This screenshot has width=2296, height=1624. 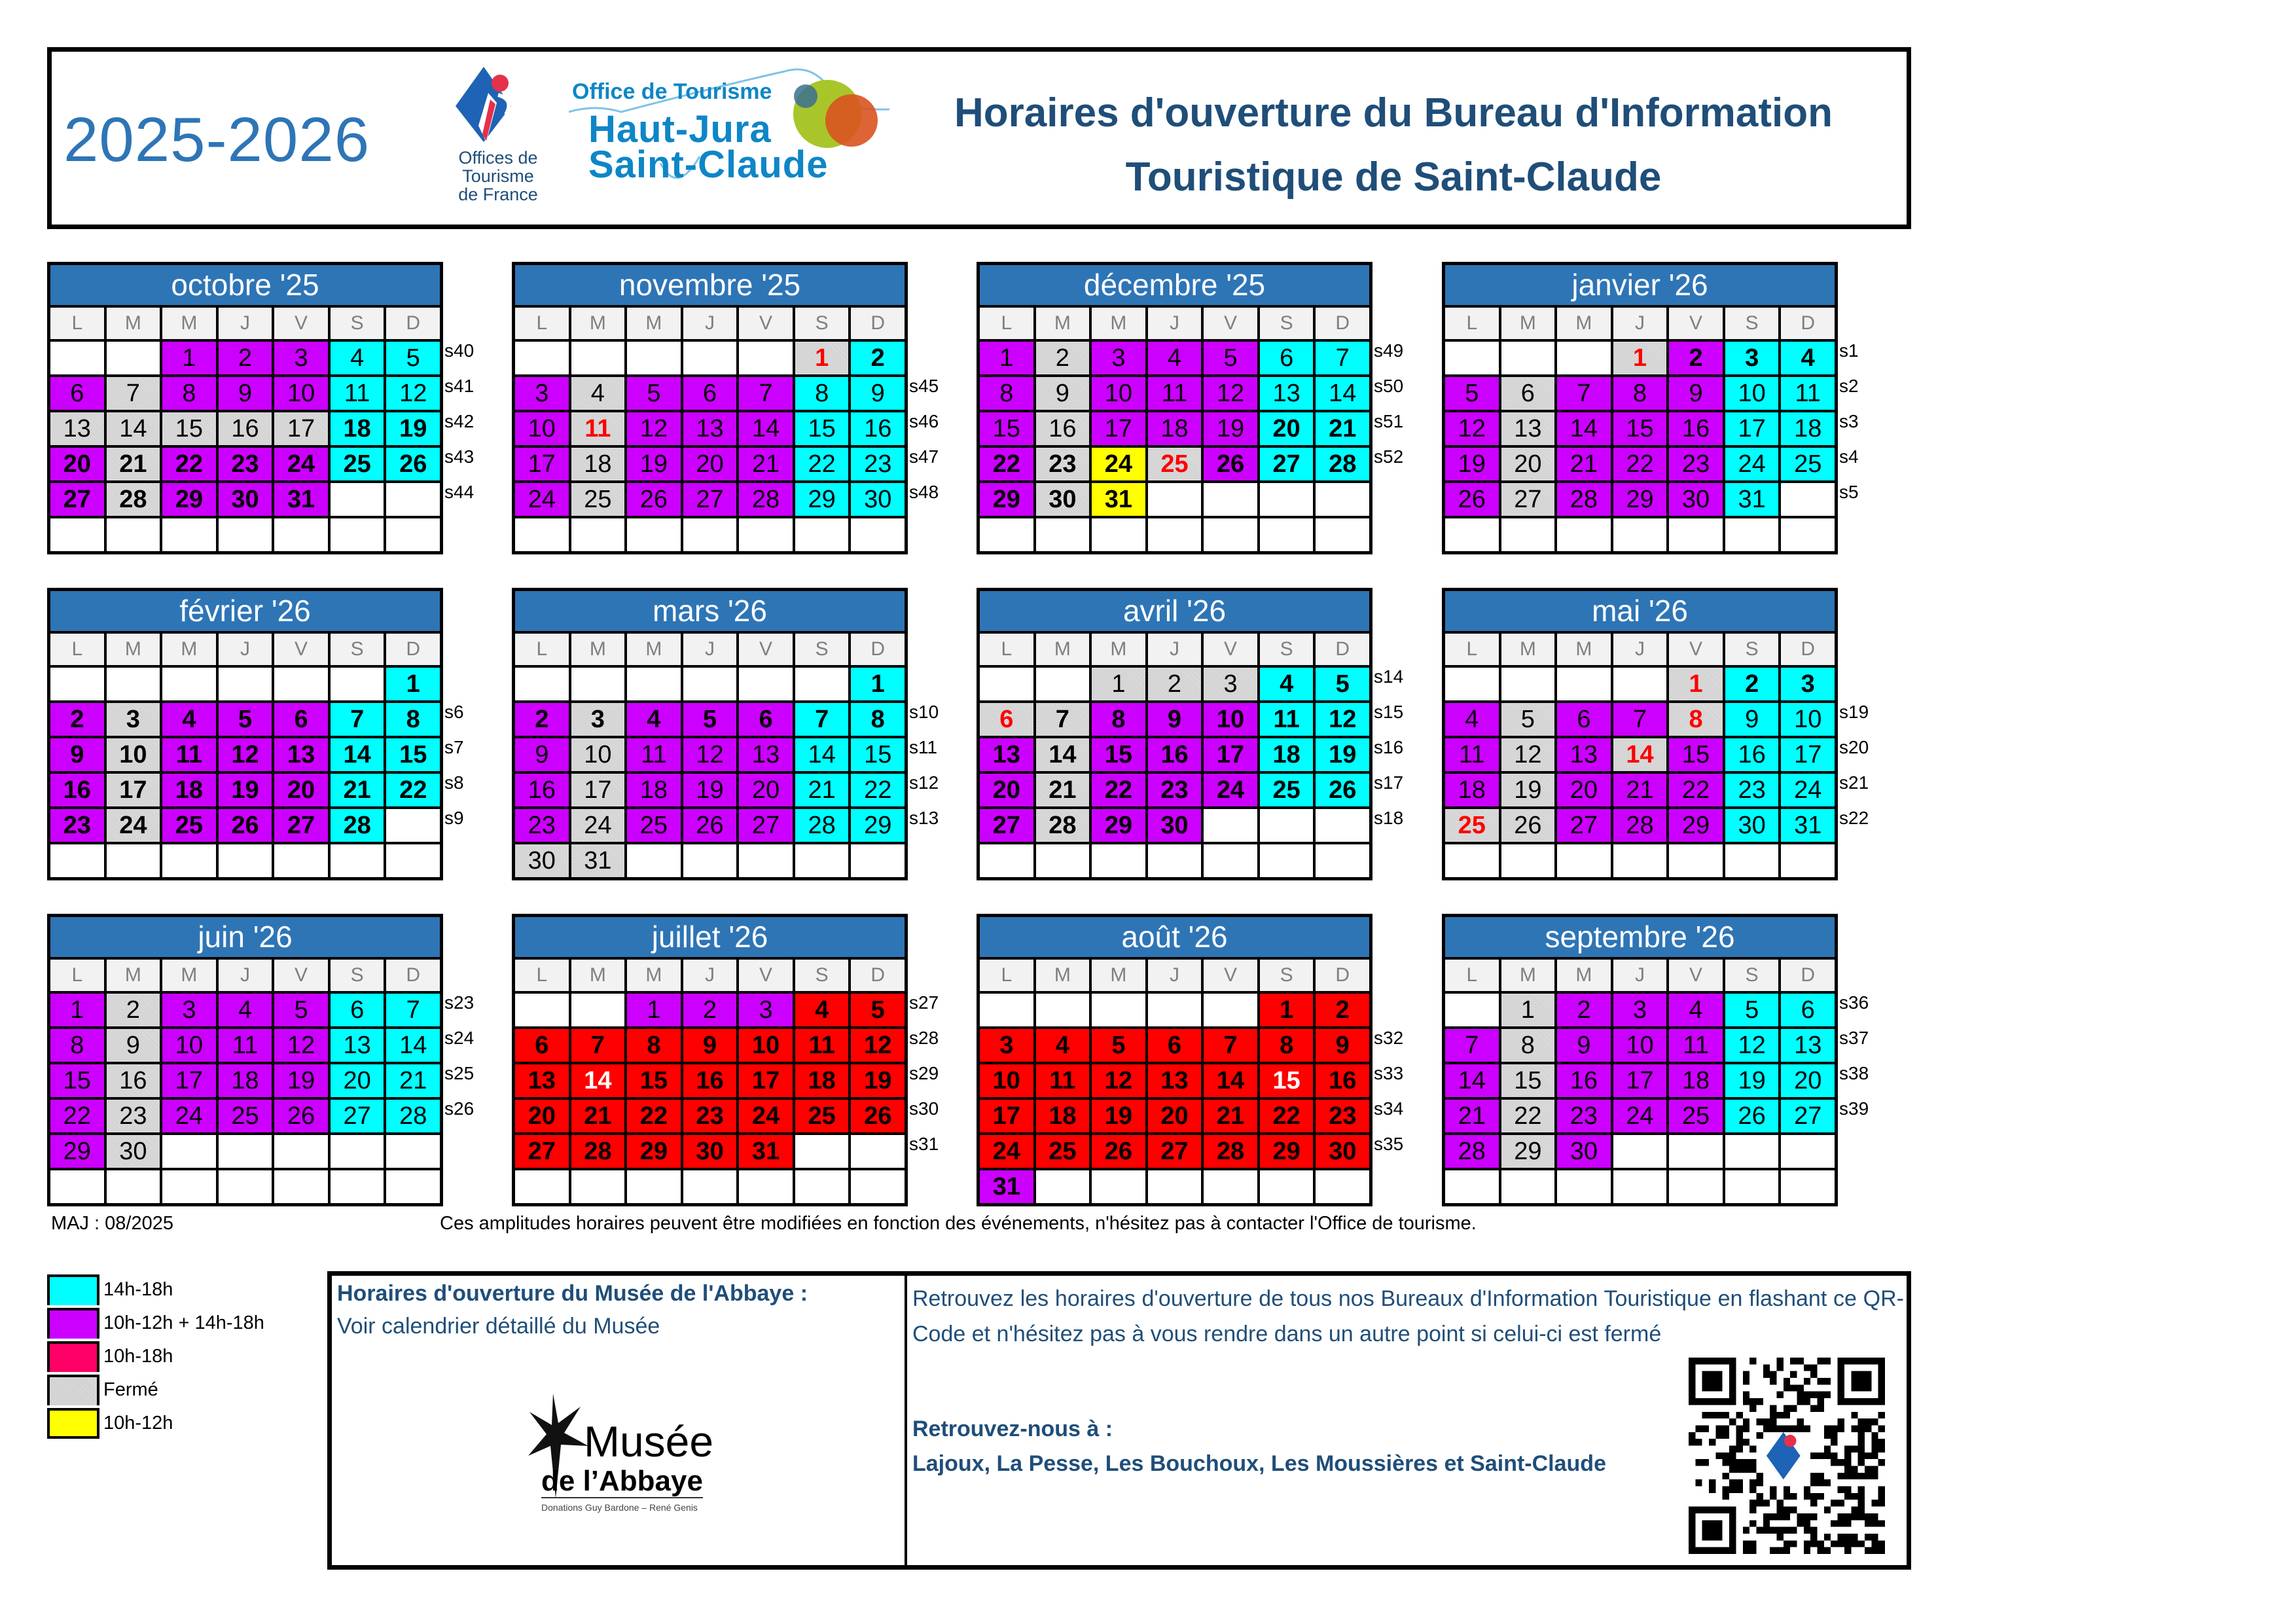 What do you see at coordinates (1389, 818) in the screenshot?
I see `week-number: s18` at bounding box center [1389, 818].